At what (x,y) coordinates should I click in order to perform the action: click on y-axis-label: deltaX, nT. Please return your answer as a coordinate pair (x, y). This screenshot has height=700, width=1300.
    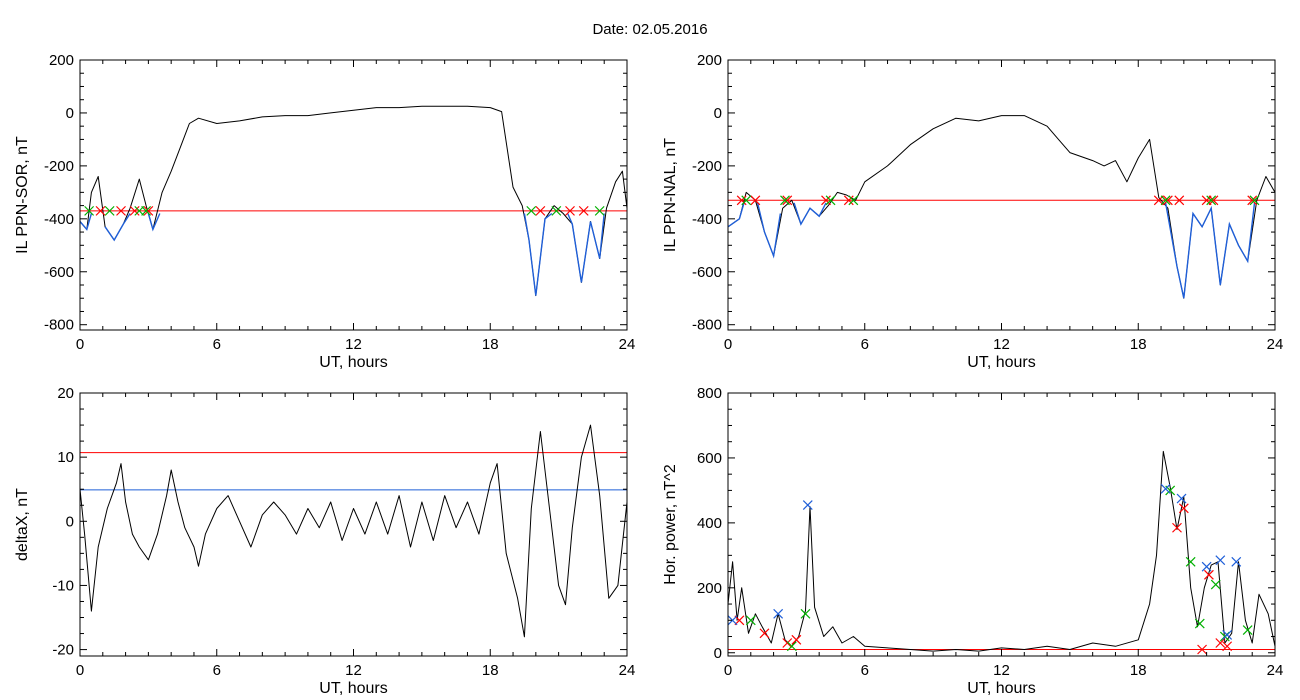
    Looking at the image, I should click on (22, 524).